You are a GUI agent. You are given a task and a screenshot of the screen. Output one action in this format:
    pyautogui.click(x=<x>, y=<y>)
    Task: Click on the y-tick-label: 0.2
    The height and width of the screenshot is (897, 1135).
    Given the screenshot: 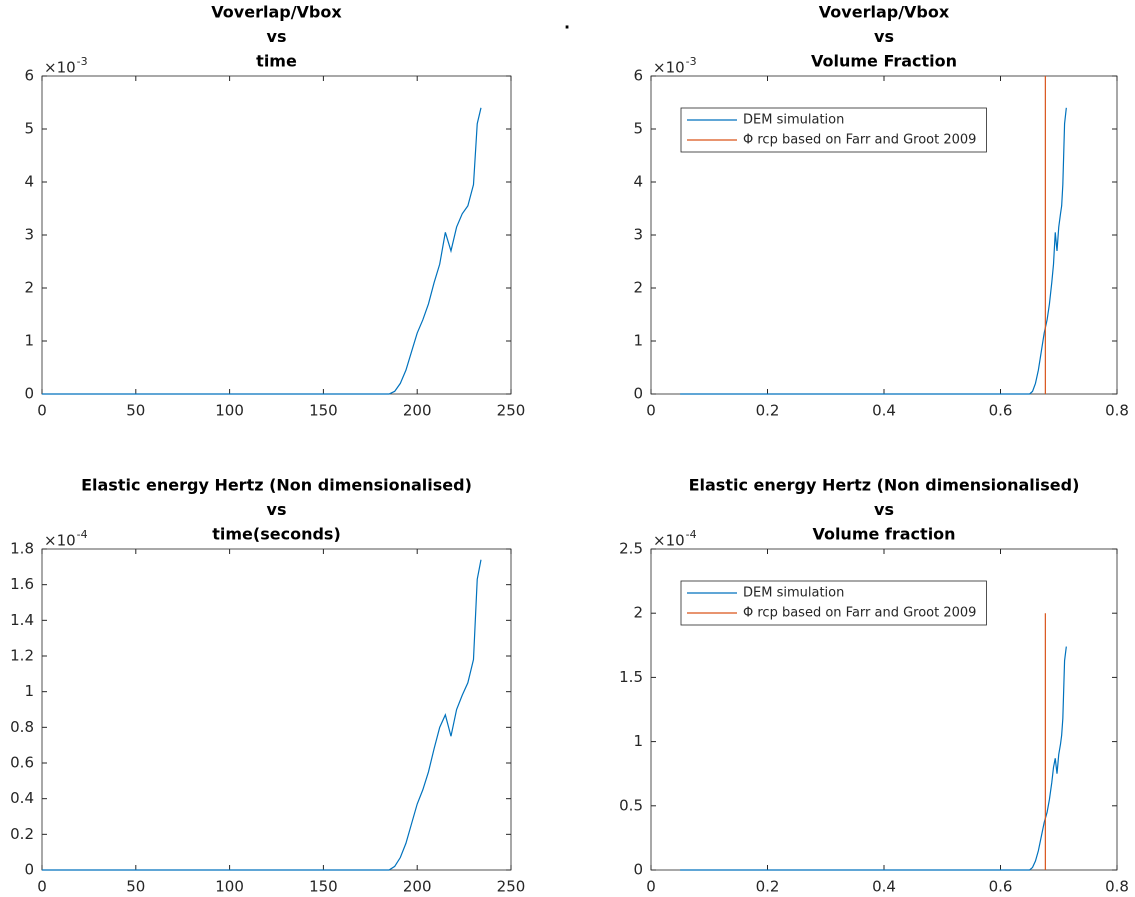 What is the action you would take?
    pyautogui.click(x=22, y=834)
    